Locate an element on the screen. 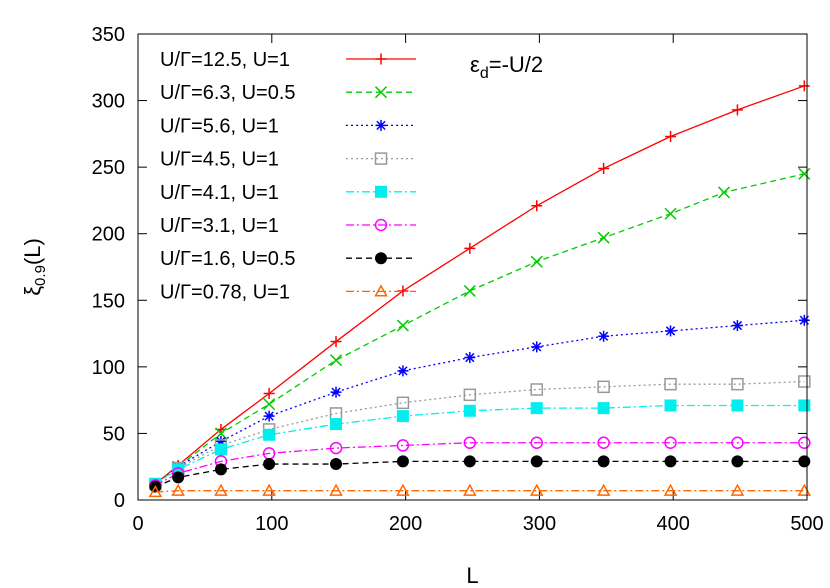  legend-entry: U/Γ=4.1, U=1 is located at coordinates (288, 193).